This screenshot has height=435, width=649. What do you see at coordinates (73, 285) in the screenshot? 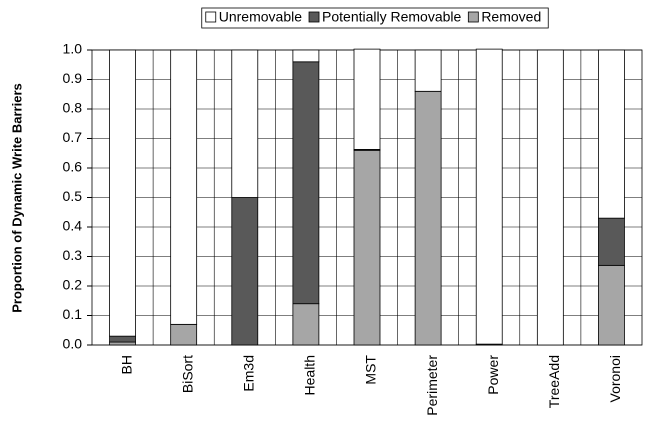
I see `y-tick-label: 0.2` at bounding box center [73, 285].